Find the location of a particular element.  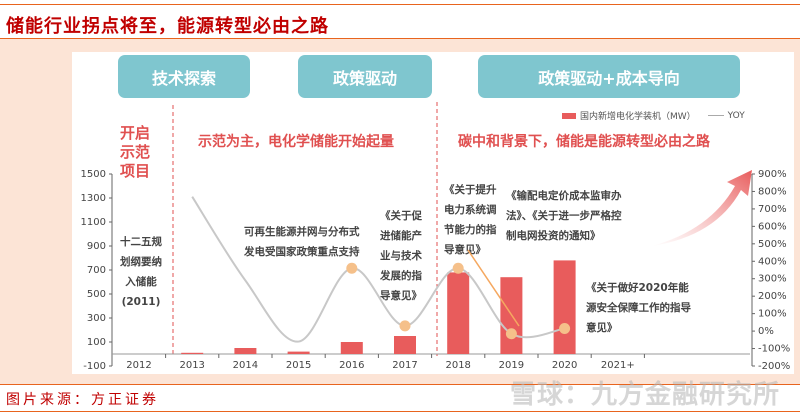

right-tick-label: 400% is located at coordinates (772, 261).